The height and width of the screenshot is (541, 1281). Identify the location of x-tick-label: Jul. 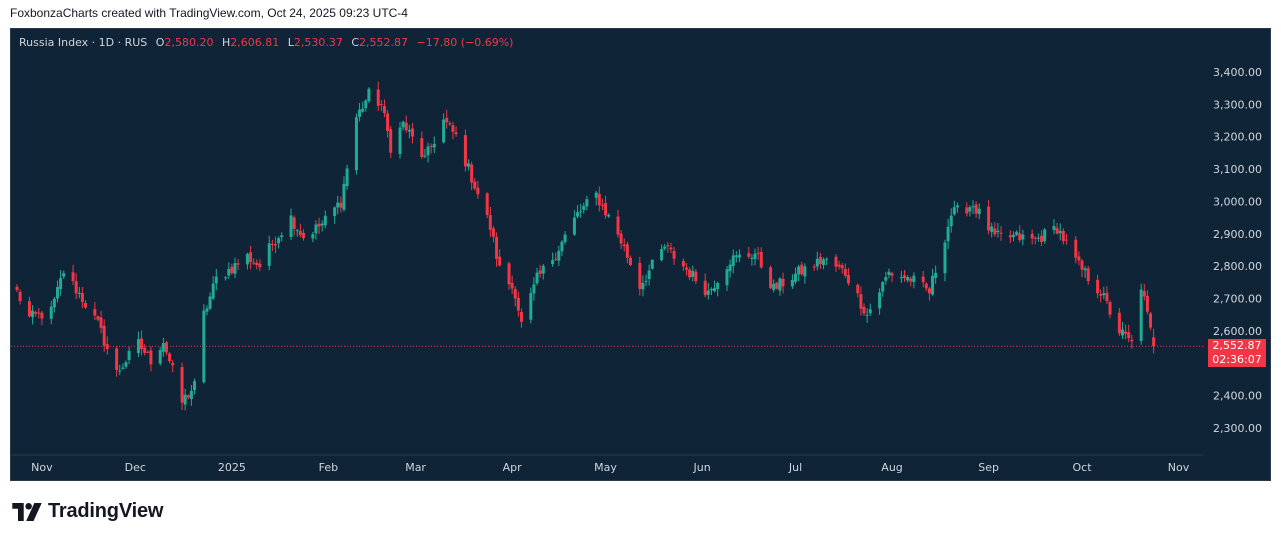
(795, 467).